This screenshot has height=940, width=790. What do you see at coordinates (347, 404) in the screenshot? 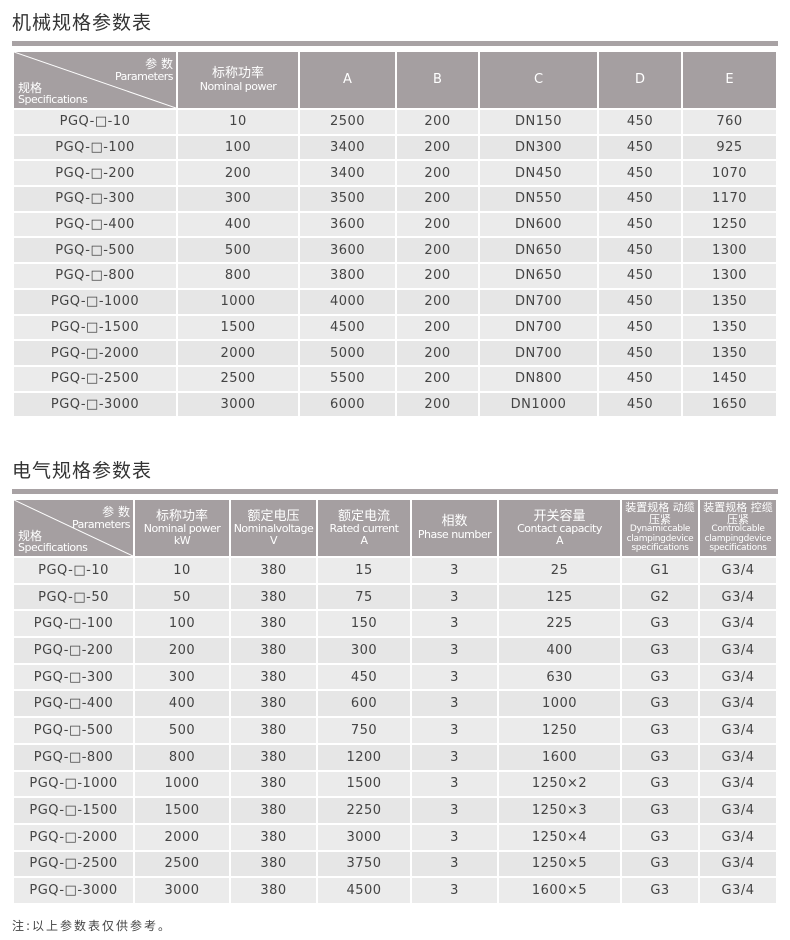
I see `value-cell: 6000` at bounding box center [347, 404].